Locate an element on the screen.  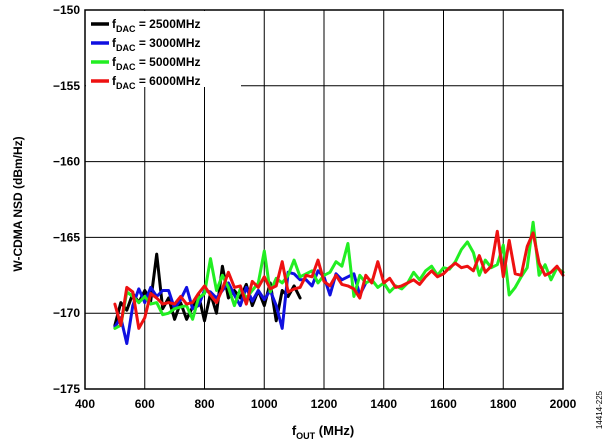
legend-background is located at coordinates (163, 49).